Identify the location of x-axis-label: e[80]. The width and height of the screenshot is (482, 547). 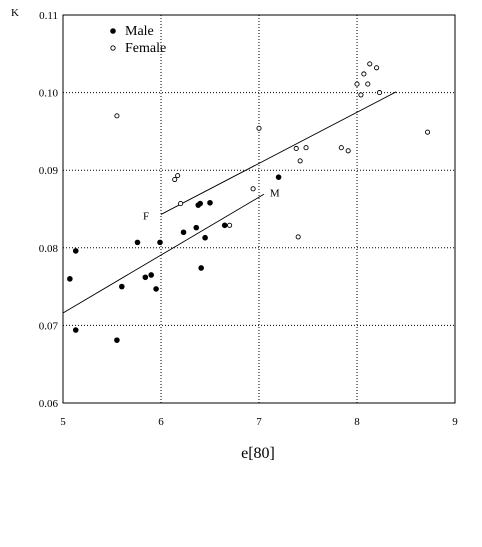
(258, 453).